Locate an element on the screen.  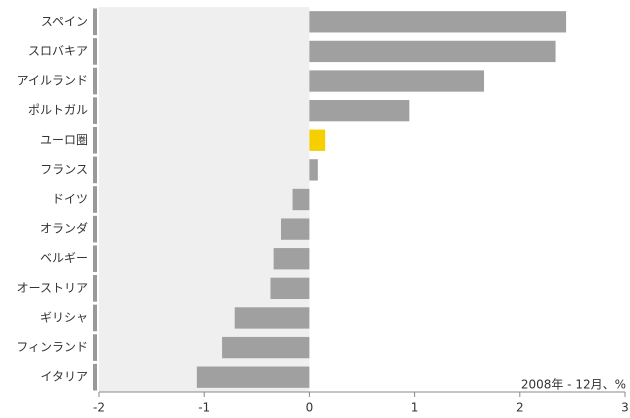
y-tick-label: ギリシャ is located at coordinates (64, 317).